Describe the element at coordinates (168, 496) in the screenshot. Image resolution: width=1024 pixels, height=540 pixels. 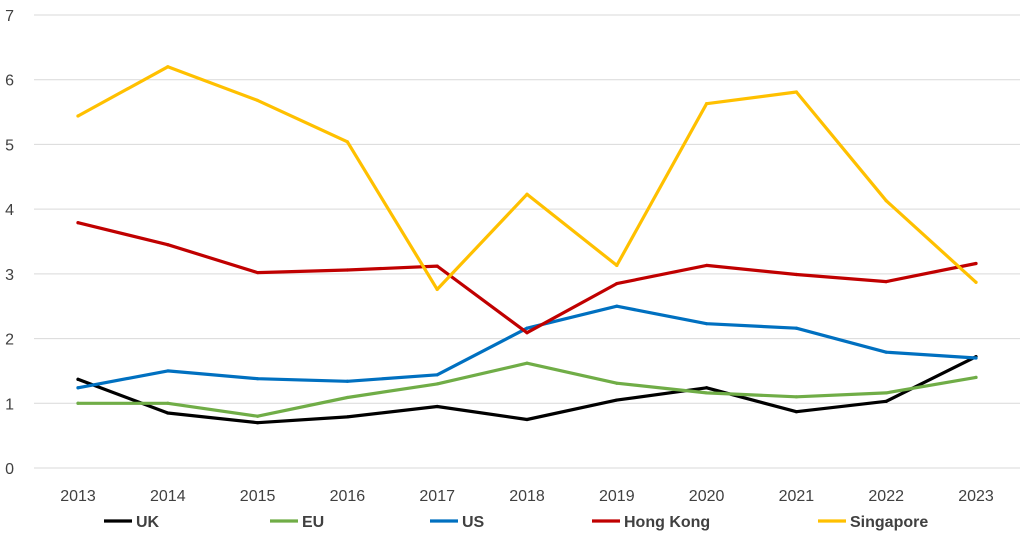
I see `x-tick-label: 2014` at that location.